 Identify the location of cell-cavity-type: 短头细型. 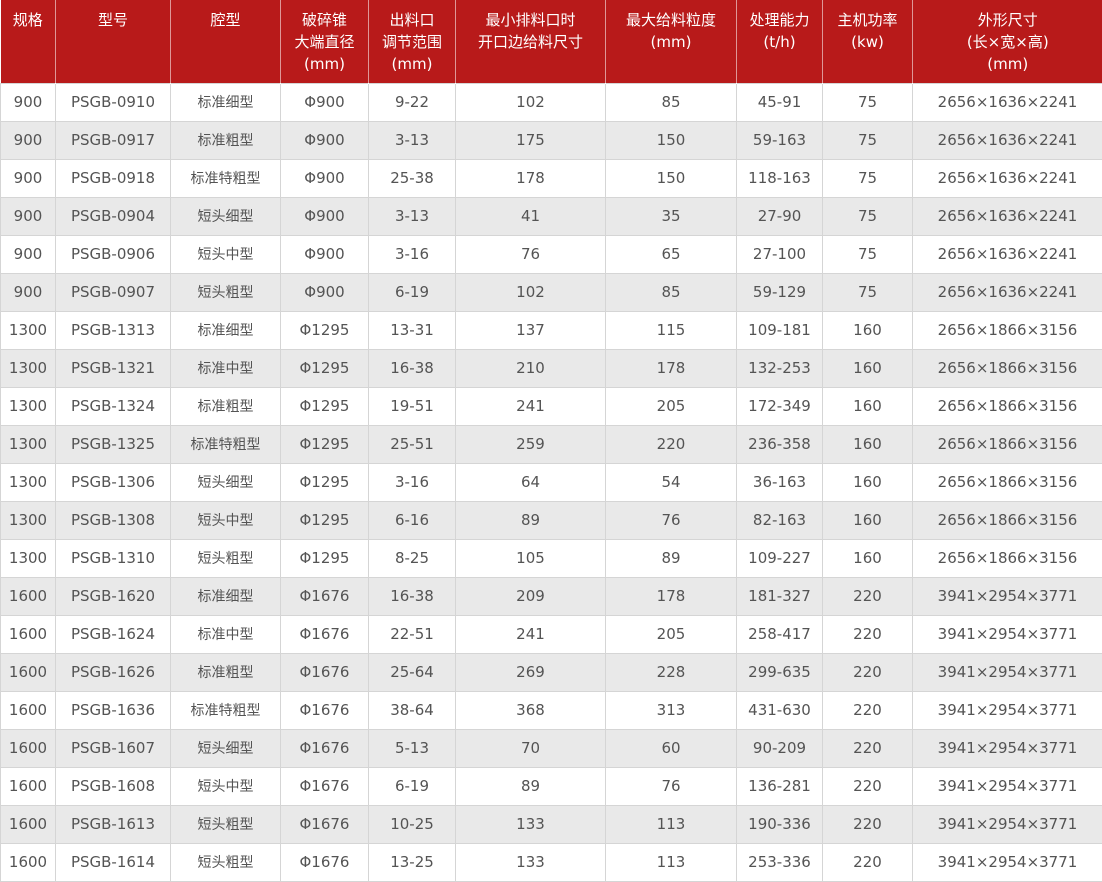
(226, 748).